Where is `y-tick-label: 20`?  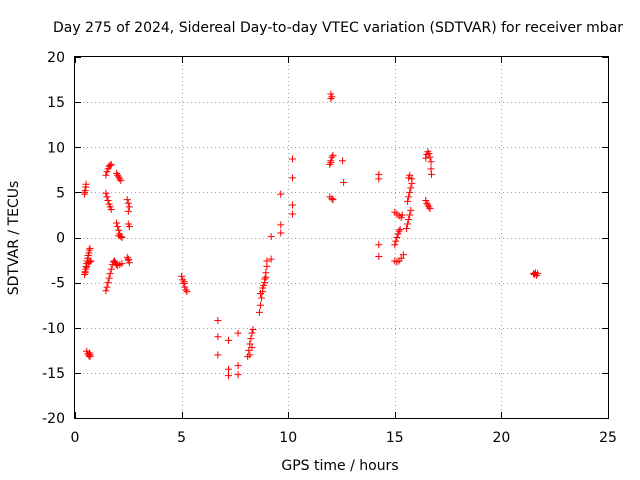
y-tick-label: 20 is located at coordinates (56, 58).